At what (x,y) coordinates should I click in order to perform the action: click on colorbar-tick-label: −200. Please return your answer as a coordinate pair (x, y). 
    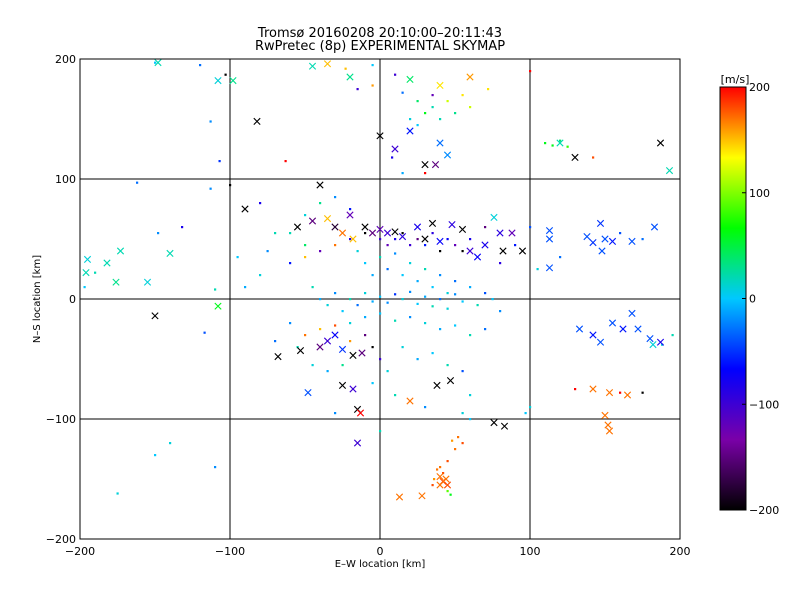
    Looking at the image, I should click on (764, 510).